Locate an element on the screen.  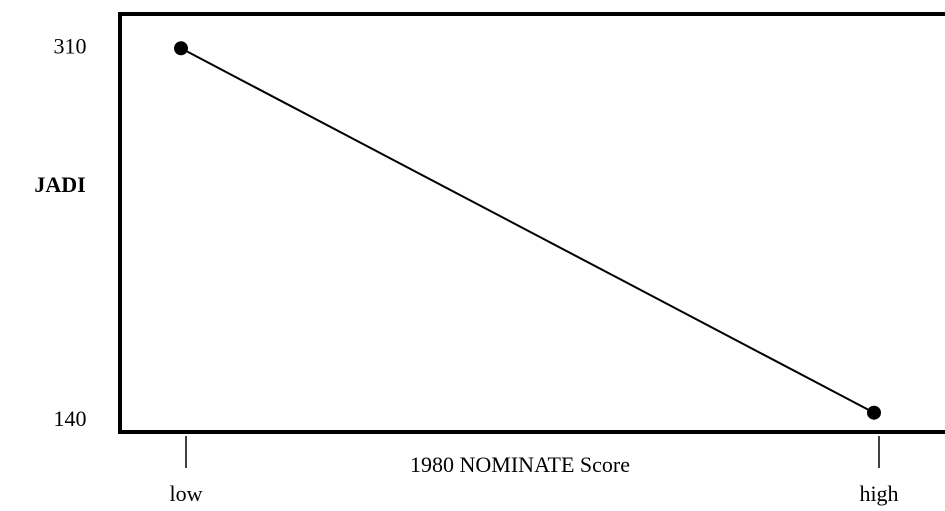
x-axis-label: 1980 NOMINATE Score is located at coordinates (520, 464).